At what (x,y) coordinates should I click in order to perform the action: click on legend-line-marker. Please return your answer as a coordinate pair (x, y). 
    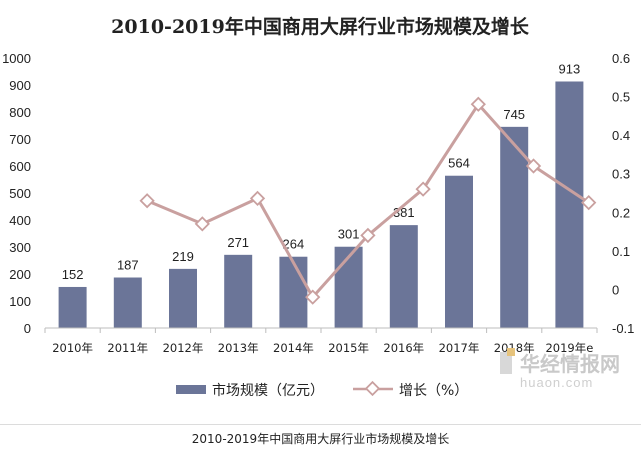
    Looking at the image, I should click on (372, 388).